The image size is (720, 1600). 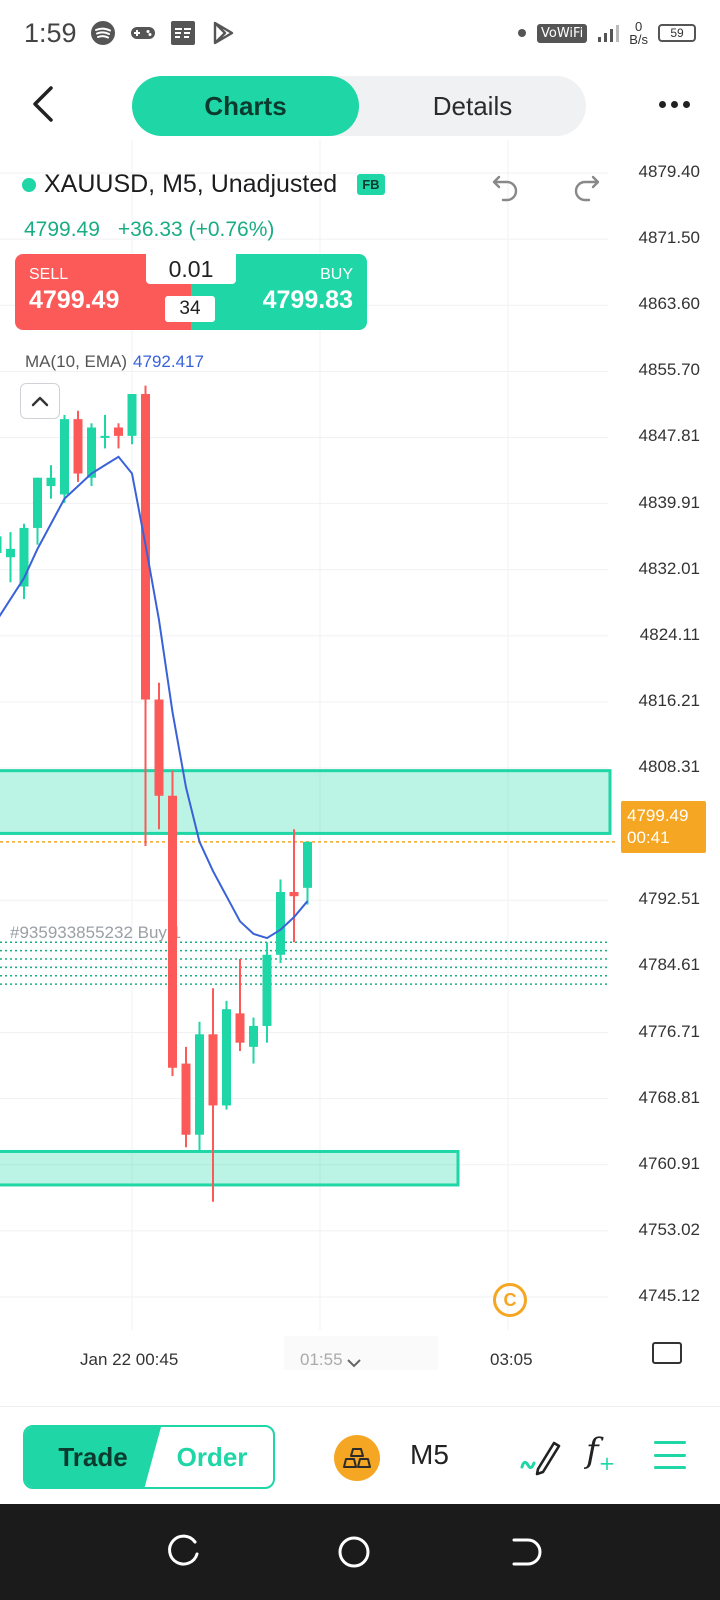 I want to click on back-nav-icon, so click(x=526, y=1552).